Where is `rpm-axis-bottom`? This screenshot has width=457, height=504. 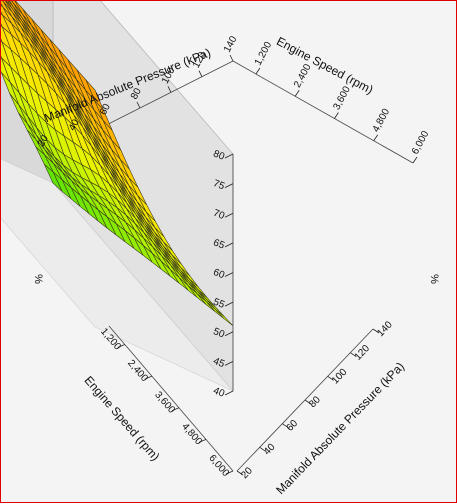
rpm-axis-bottom is located at coordinates (171, 398).